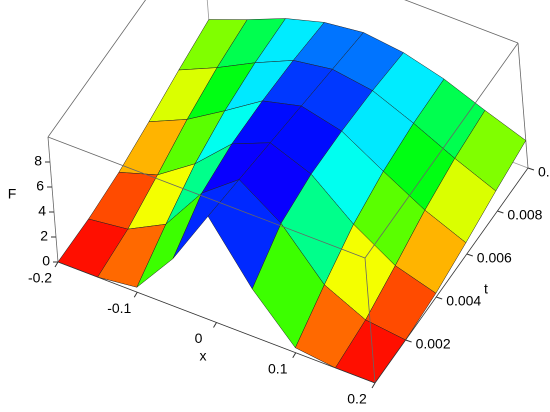 This screenshot has width=550, height=412. What do you see at coordinates (451, 275) in the screenshot?
I see `y-axis` at bounding box center [451, 275].